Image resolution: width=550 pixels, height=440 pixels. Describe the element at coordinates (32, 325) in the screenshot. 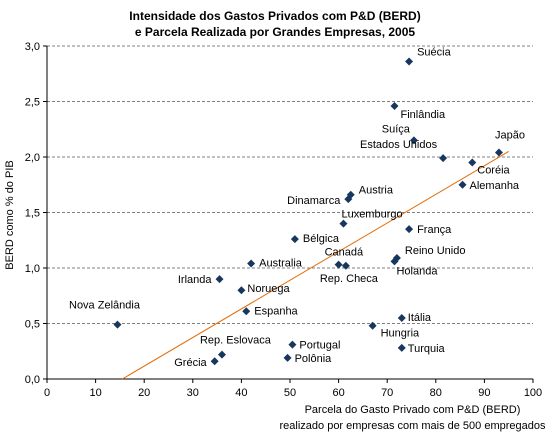

I see `y-tick-label: 0,5` at that location.